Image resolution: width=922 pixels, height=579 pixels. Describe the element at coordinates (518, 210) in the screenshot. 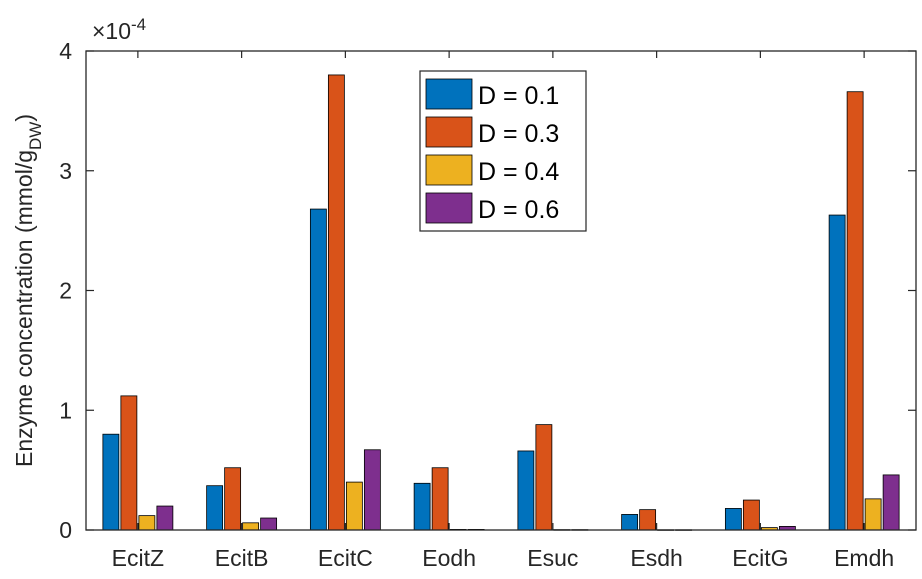

I see `legend-entry-label: D = 0.6` at that location.